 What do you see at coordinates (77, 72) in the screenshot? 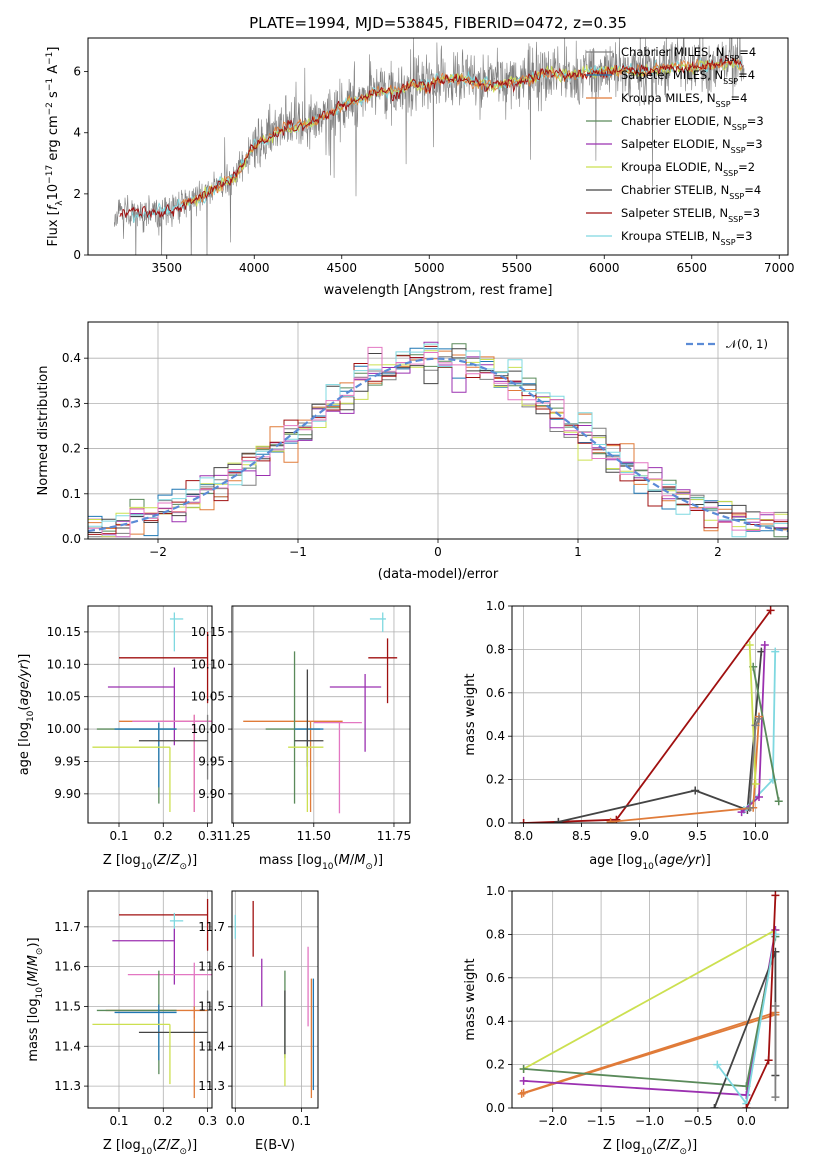
I see `y-tick-label: 6` at bounding box center [77, 72].